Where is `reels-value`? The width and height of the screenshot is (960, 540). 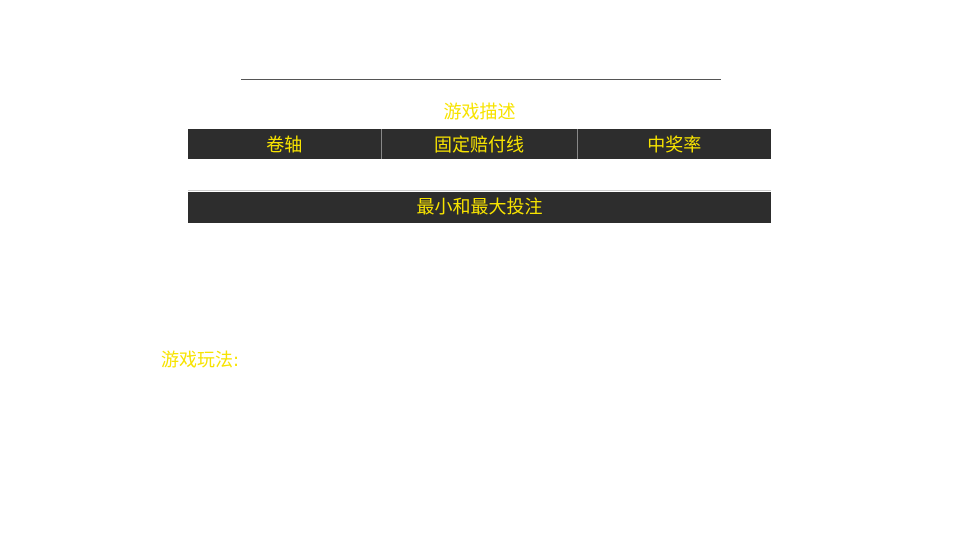 reels-value is located at coordinates (284, 175).